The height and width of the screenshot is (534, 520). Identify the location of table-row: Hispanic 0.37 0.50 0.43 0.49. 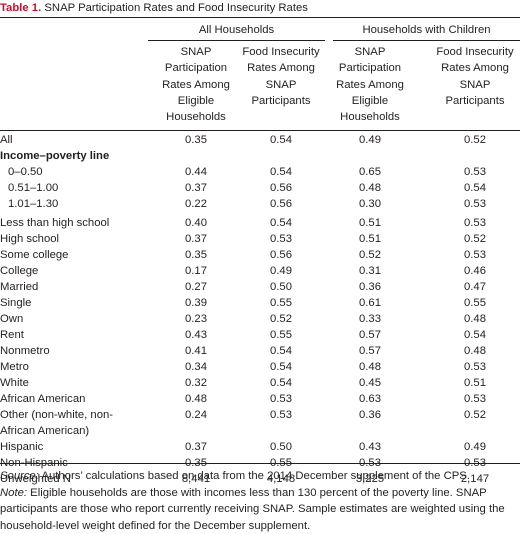
(260, 447).